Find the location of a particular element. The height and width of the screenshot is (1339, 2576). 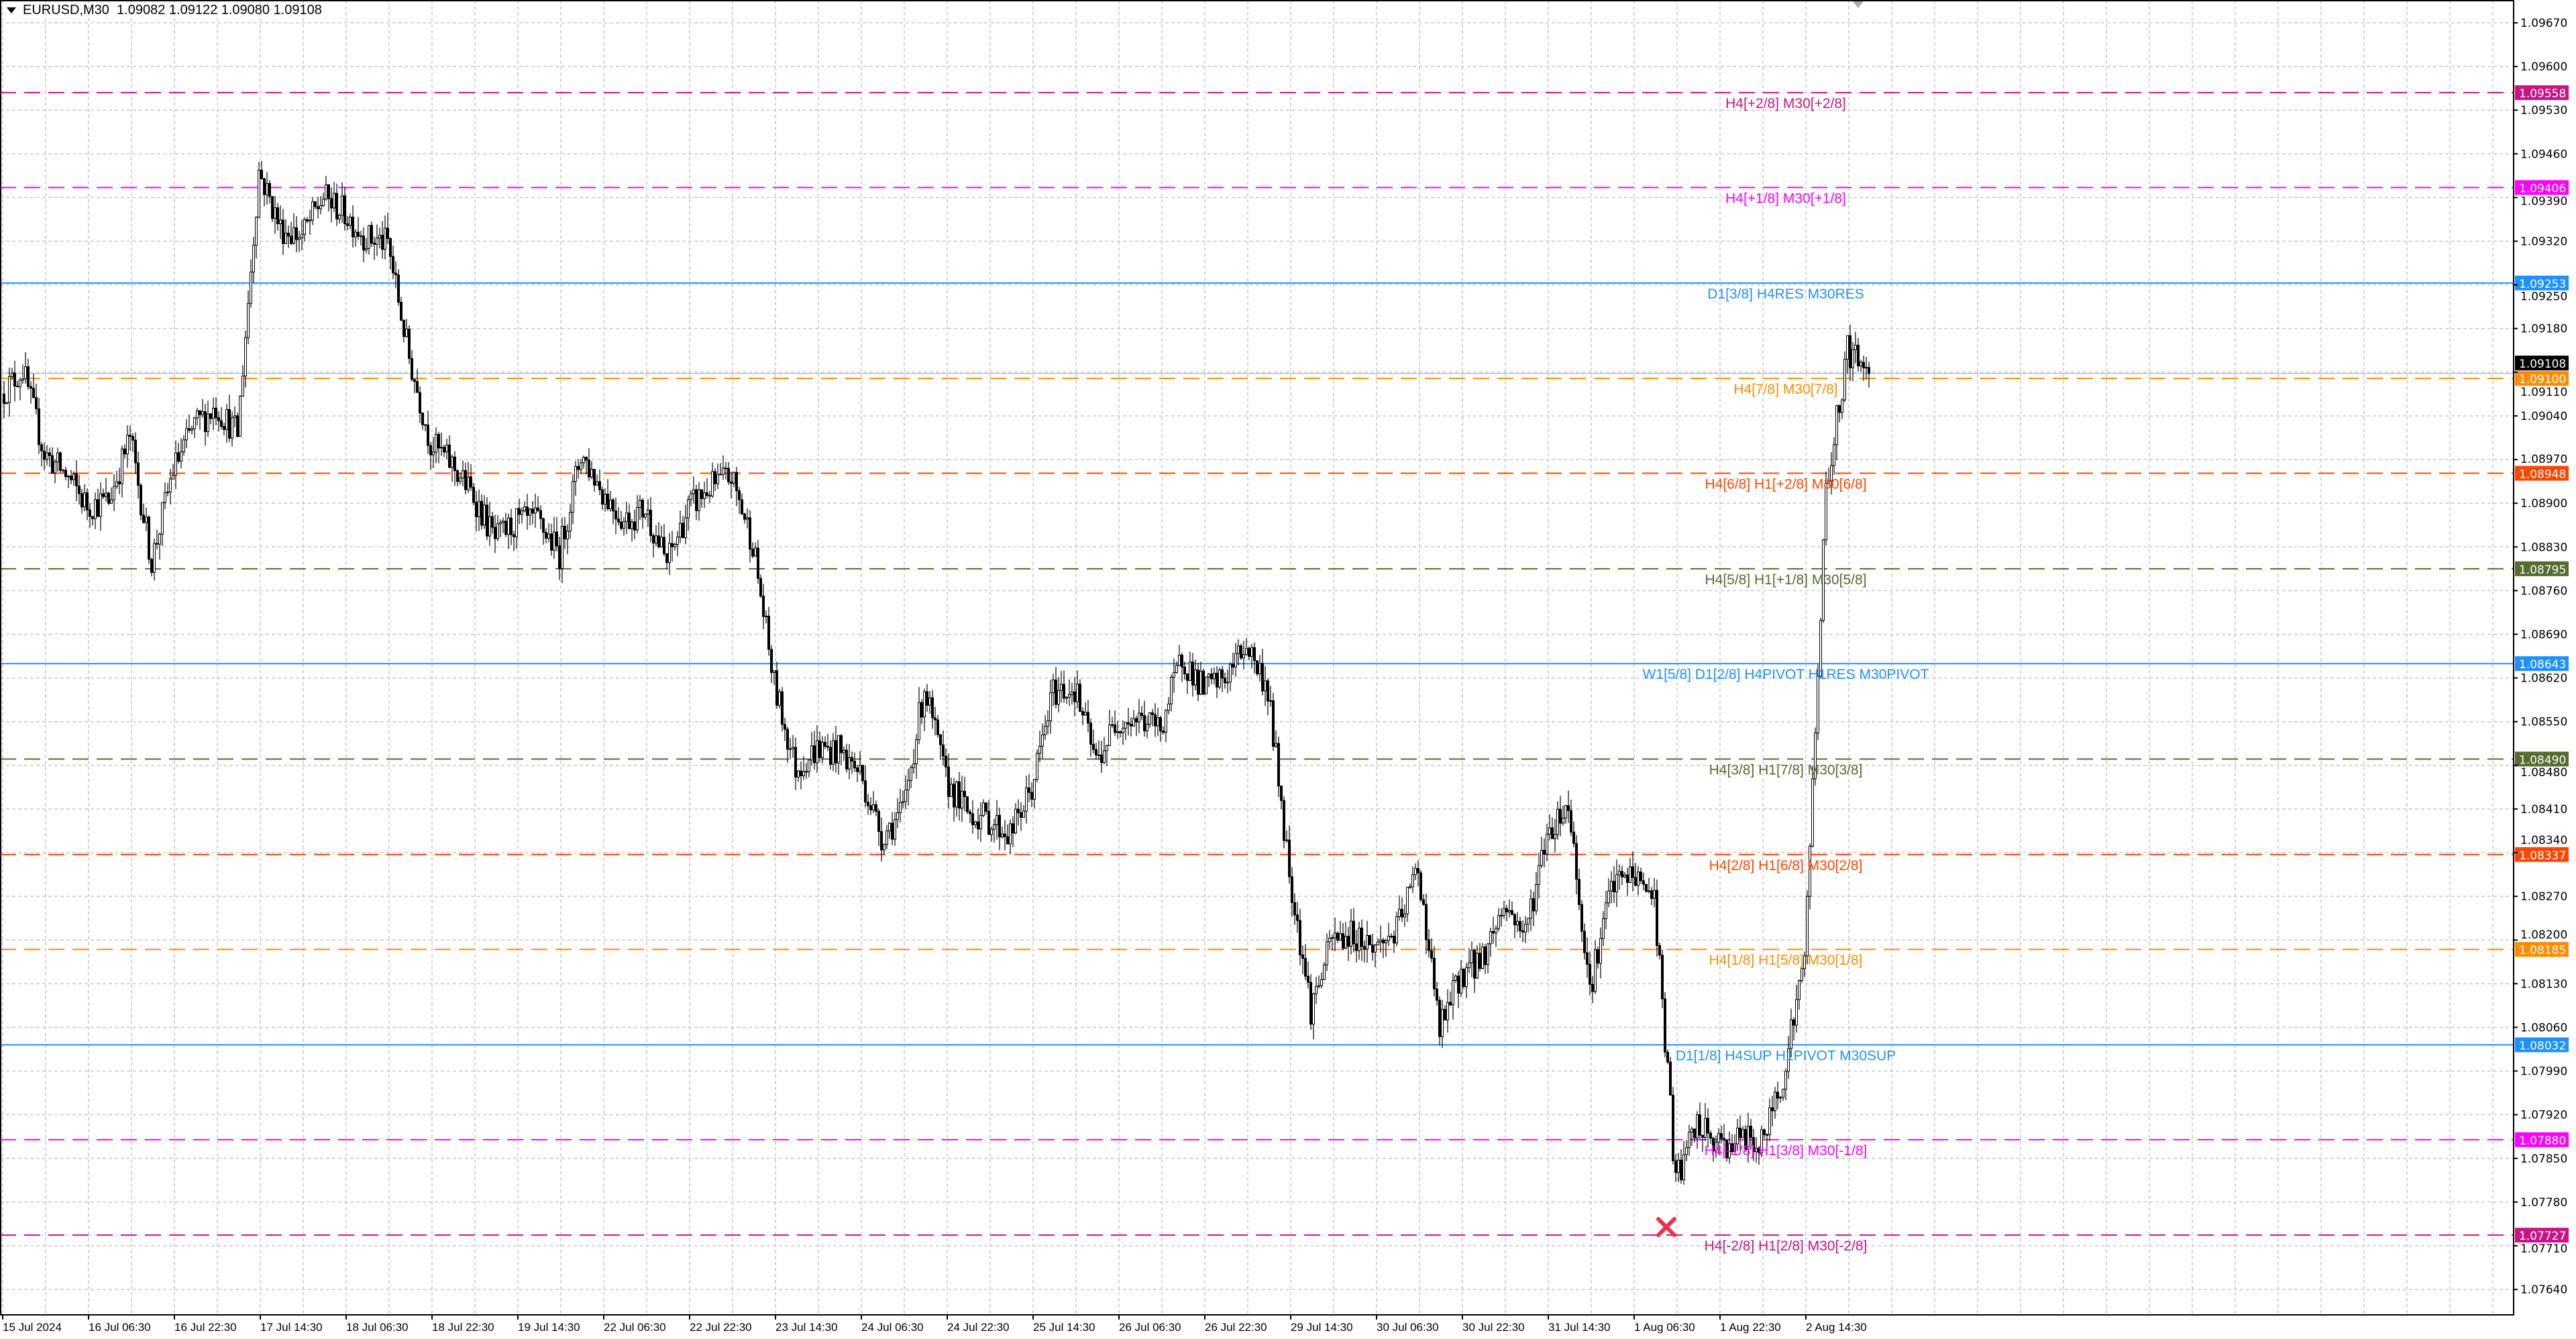

chart-shift-icon is located at coordinates (1858, 4).